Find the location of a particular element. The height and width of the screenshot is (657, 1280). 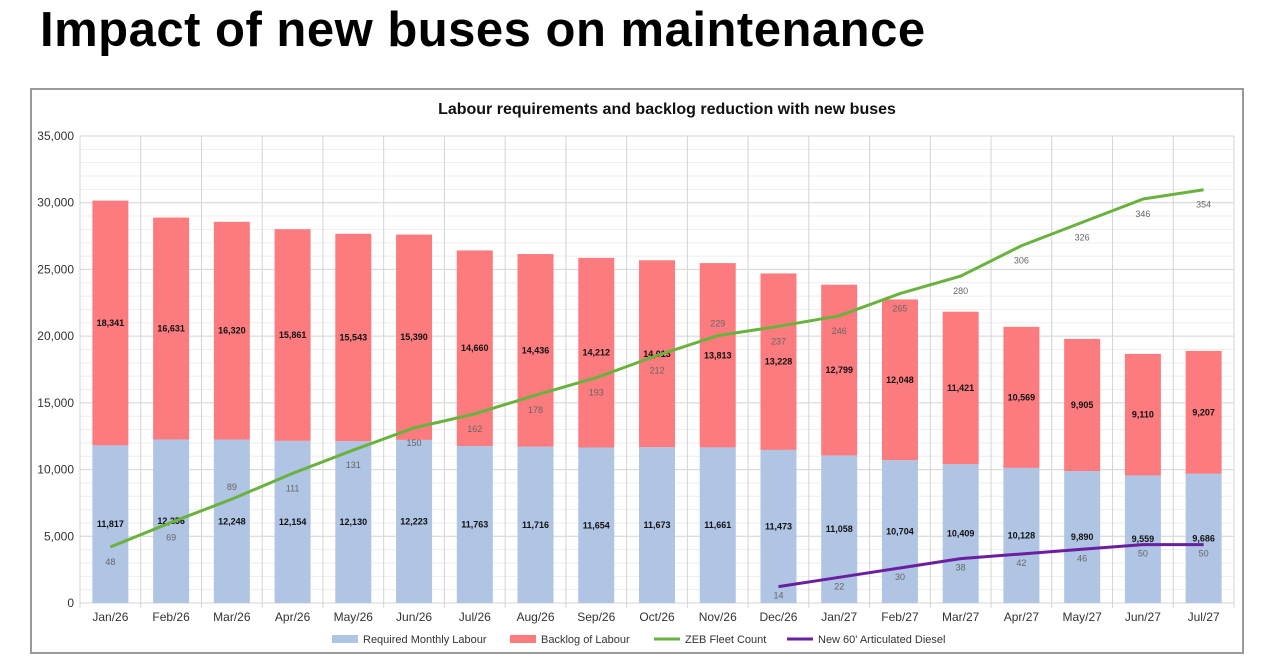

x-tick-label: Feb/26 is located at coordinates (171, 617).